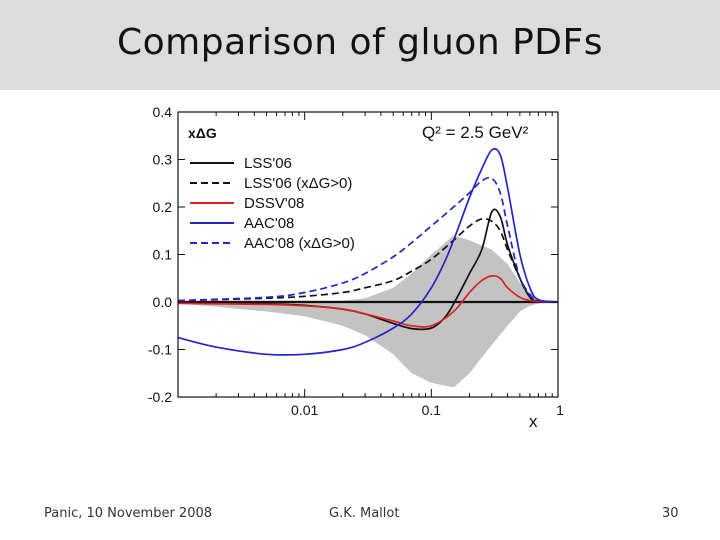 This screenshot has height=540, width=720. What do you see at coordinates (360, 42) in the screenshot?
I see `slide-title: Comparison of gluon PDFs` at bounding box center [360, 42].